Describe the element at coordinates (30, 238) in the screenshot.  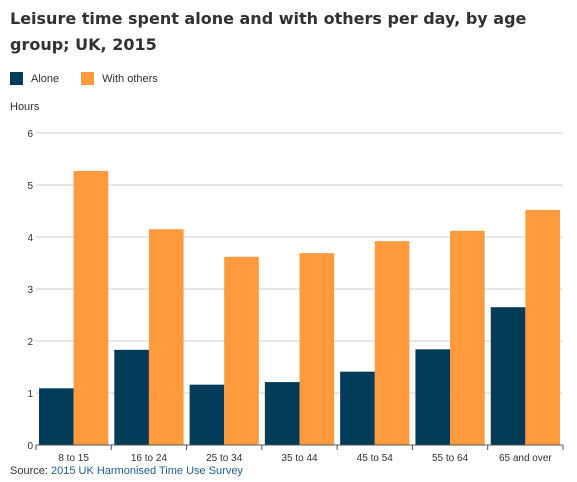
I see `y-tick-label: 4` at that location.